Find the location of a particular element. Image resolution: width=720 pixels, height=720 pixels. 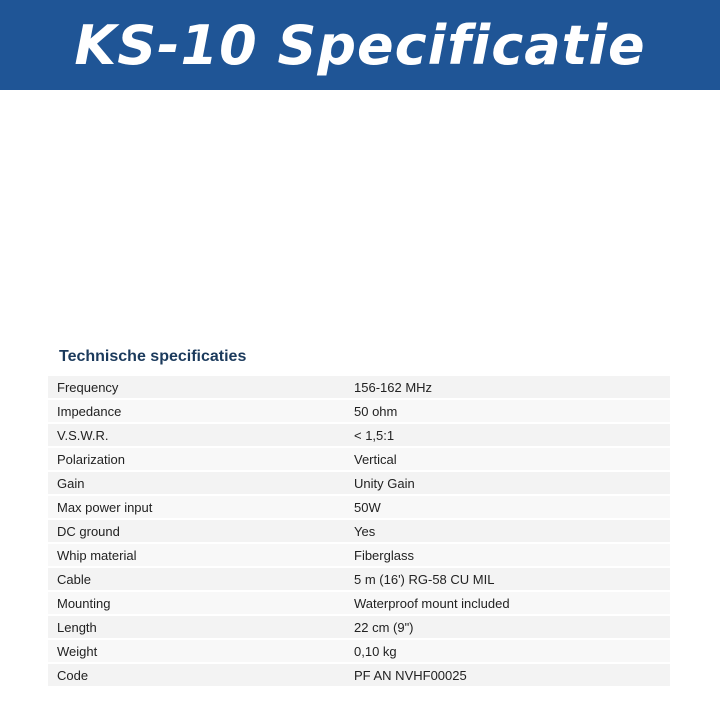

spec-value: Unity Gain is located at coordinates (384, 483).